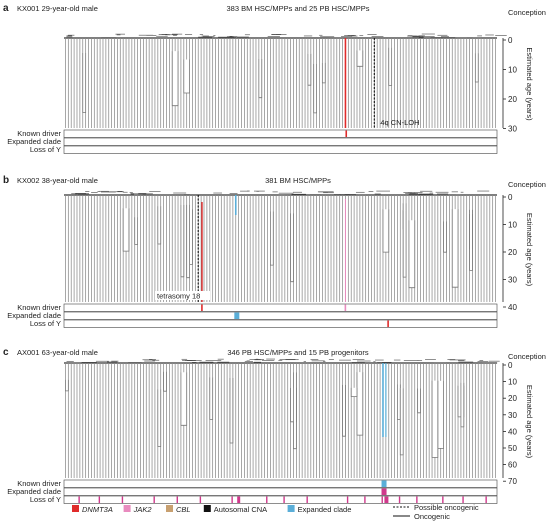 The width and height of the screenshot is (550, 530). Describe the element at coordinates (178, 296) in the screenshot. I see `cna-annotation: tetrasomy 18` at that location.